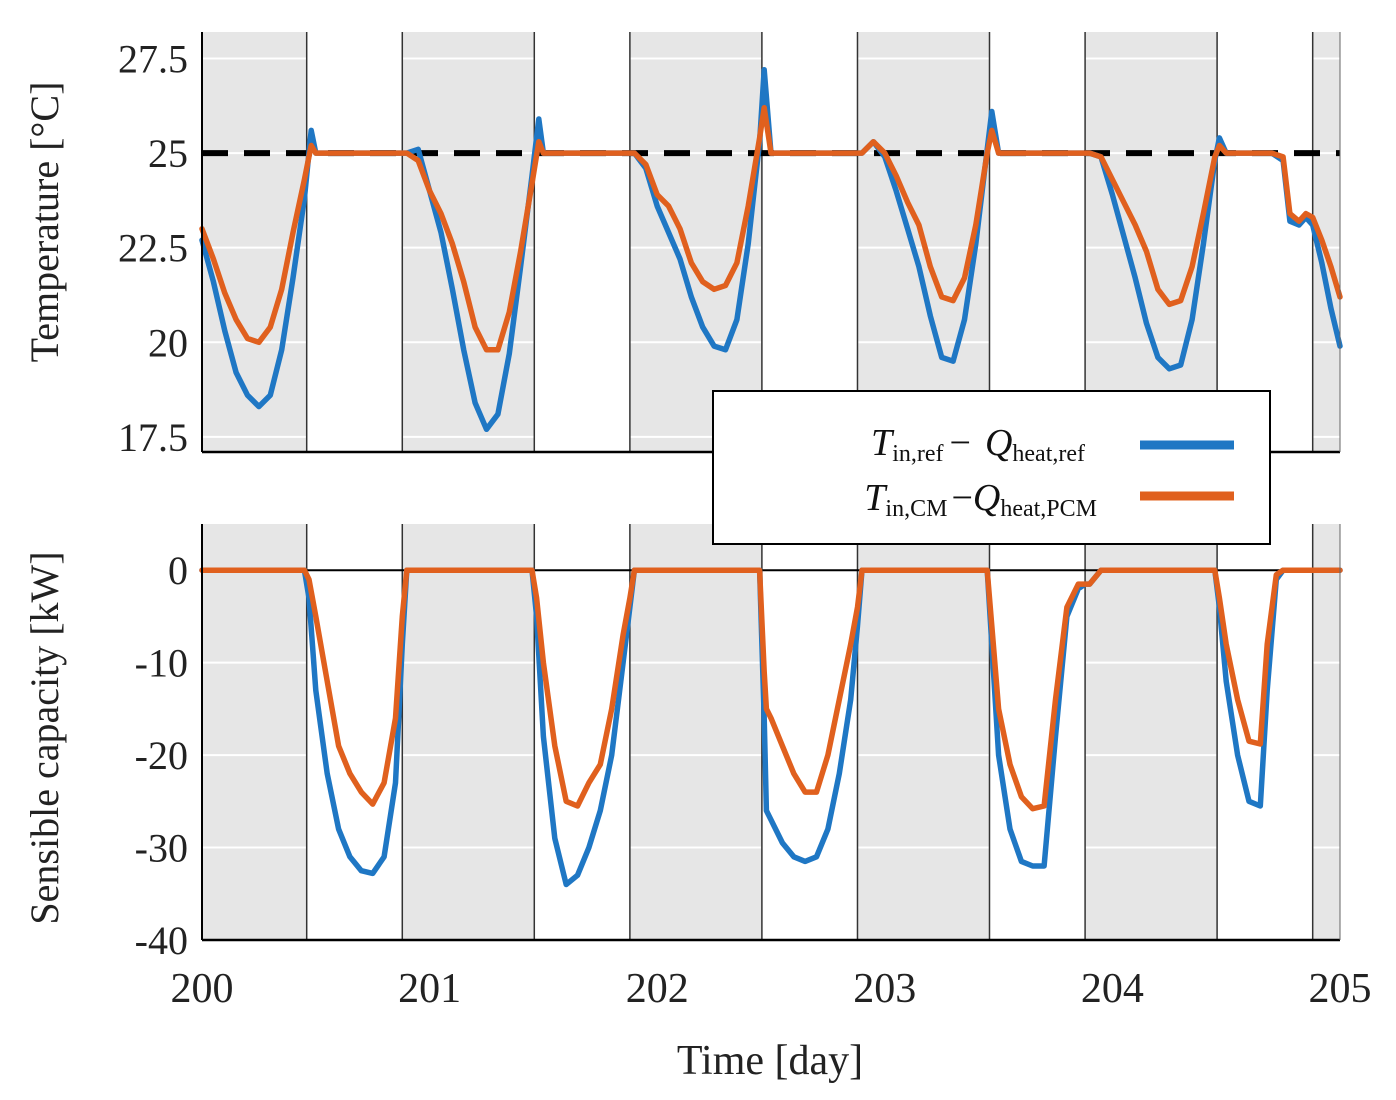 This screenshot has height=1100, width=1396. What do you see at coordinates (161, 940) in the screenshot?
I see `y-tick-label: -40` at bounding box center [161, 940].